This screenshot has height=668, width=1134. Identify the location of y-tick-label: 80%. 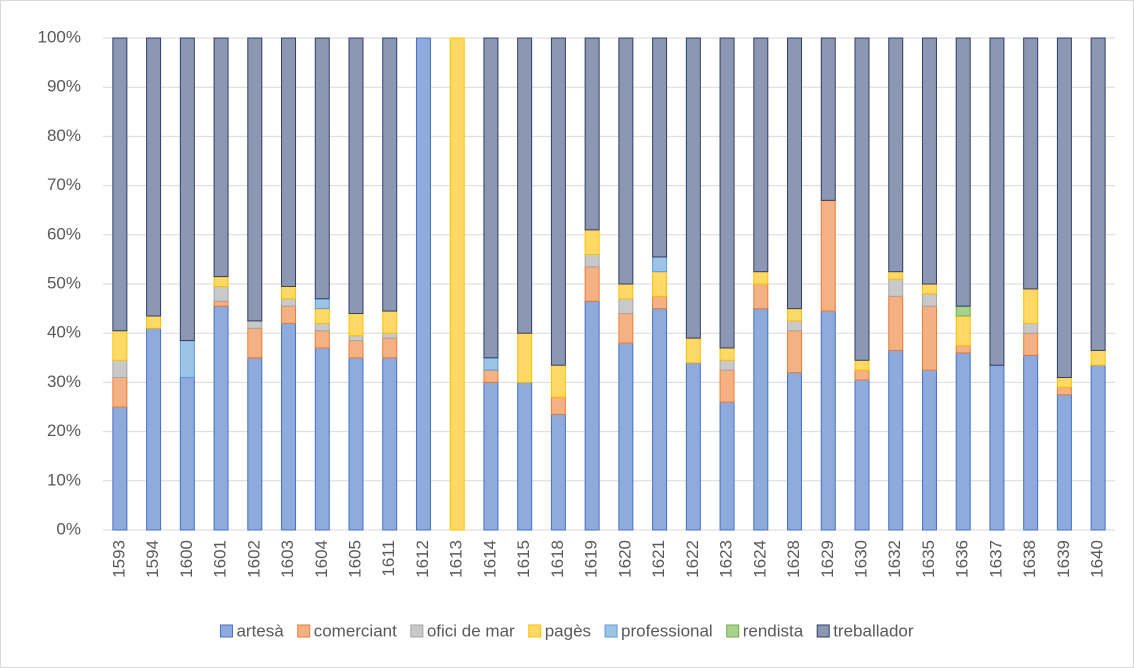
(64, 135).